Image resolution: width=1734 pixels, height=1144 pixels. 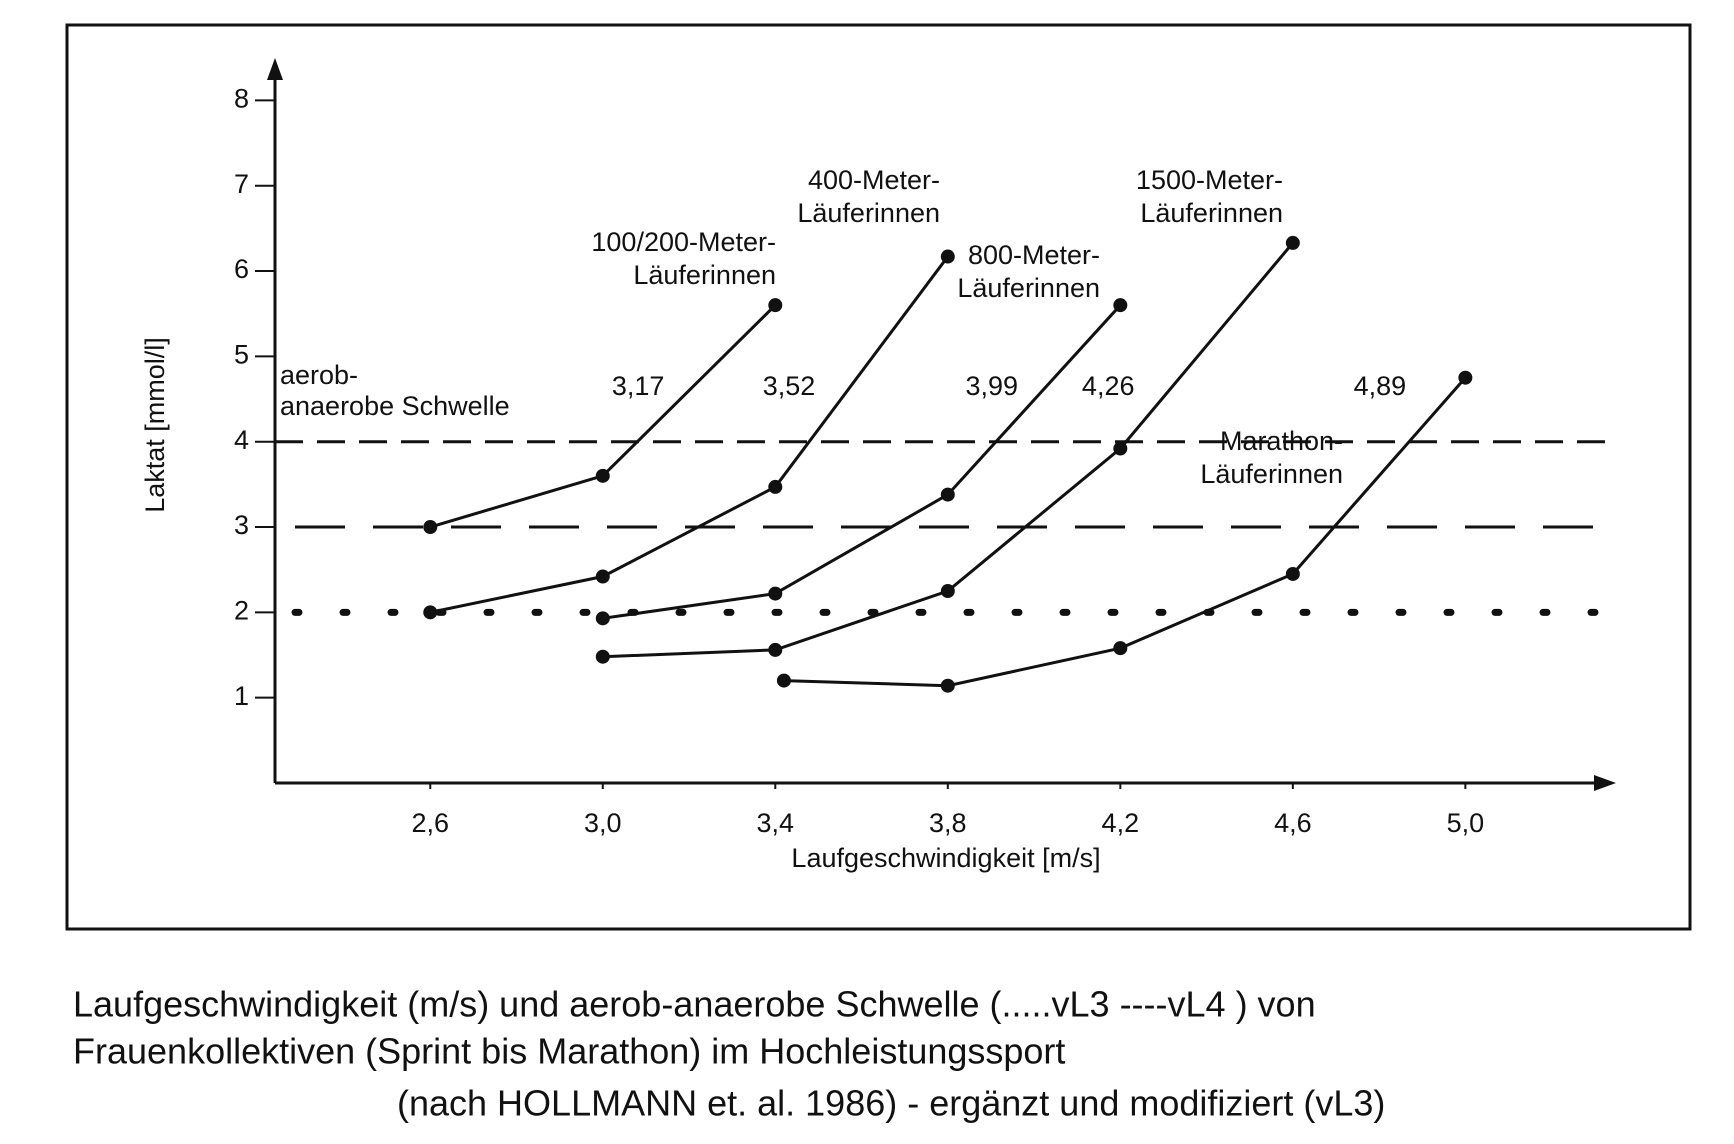 I want to click on x-axis-label: Laufgeschwindigkeit [m/s], so click(x=945, y=858).